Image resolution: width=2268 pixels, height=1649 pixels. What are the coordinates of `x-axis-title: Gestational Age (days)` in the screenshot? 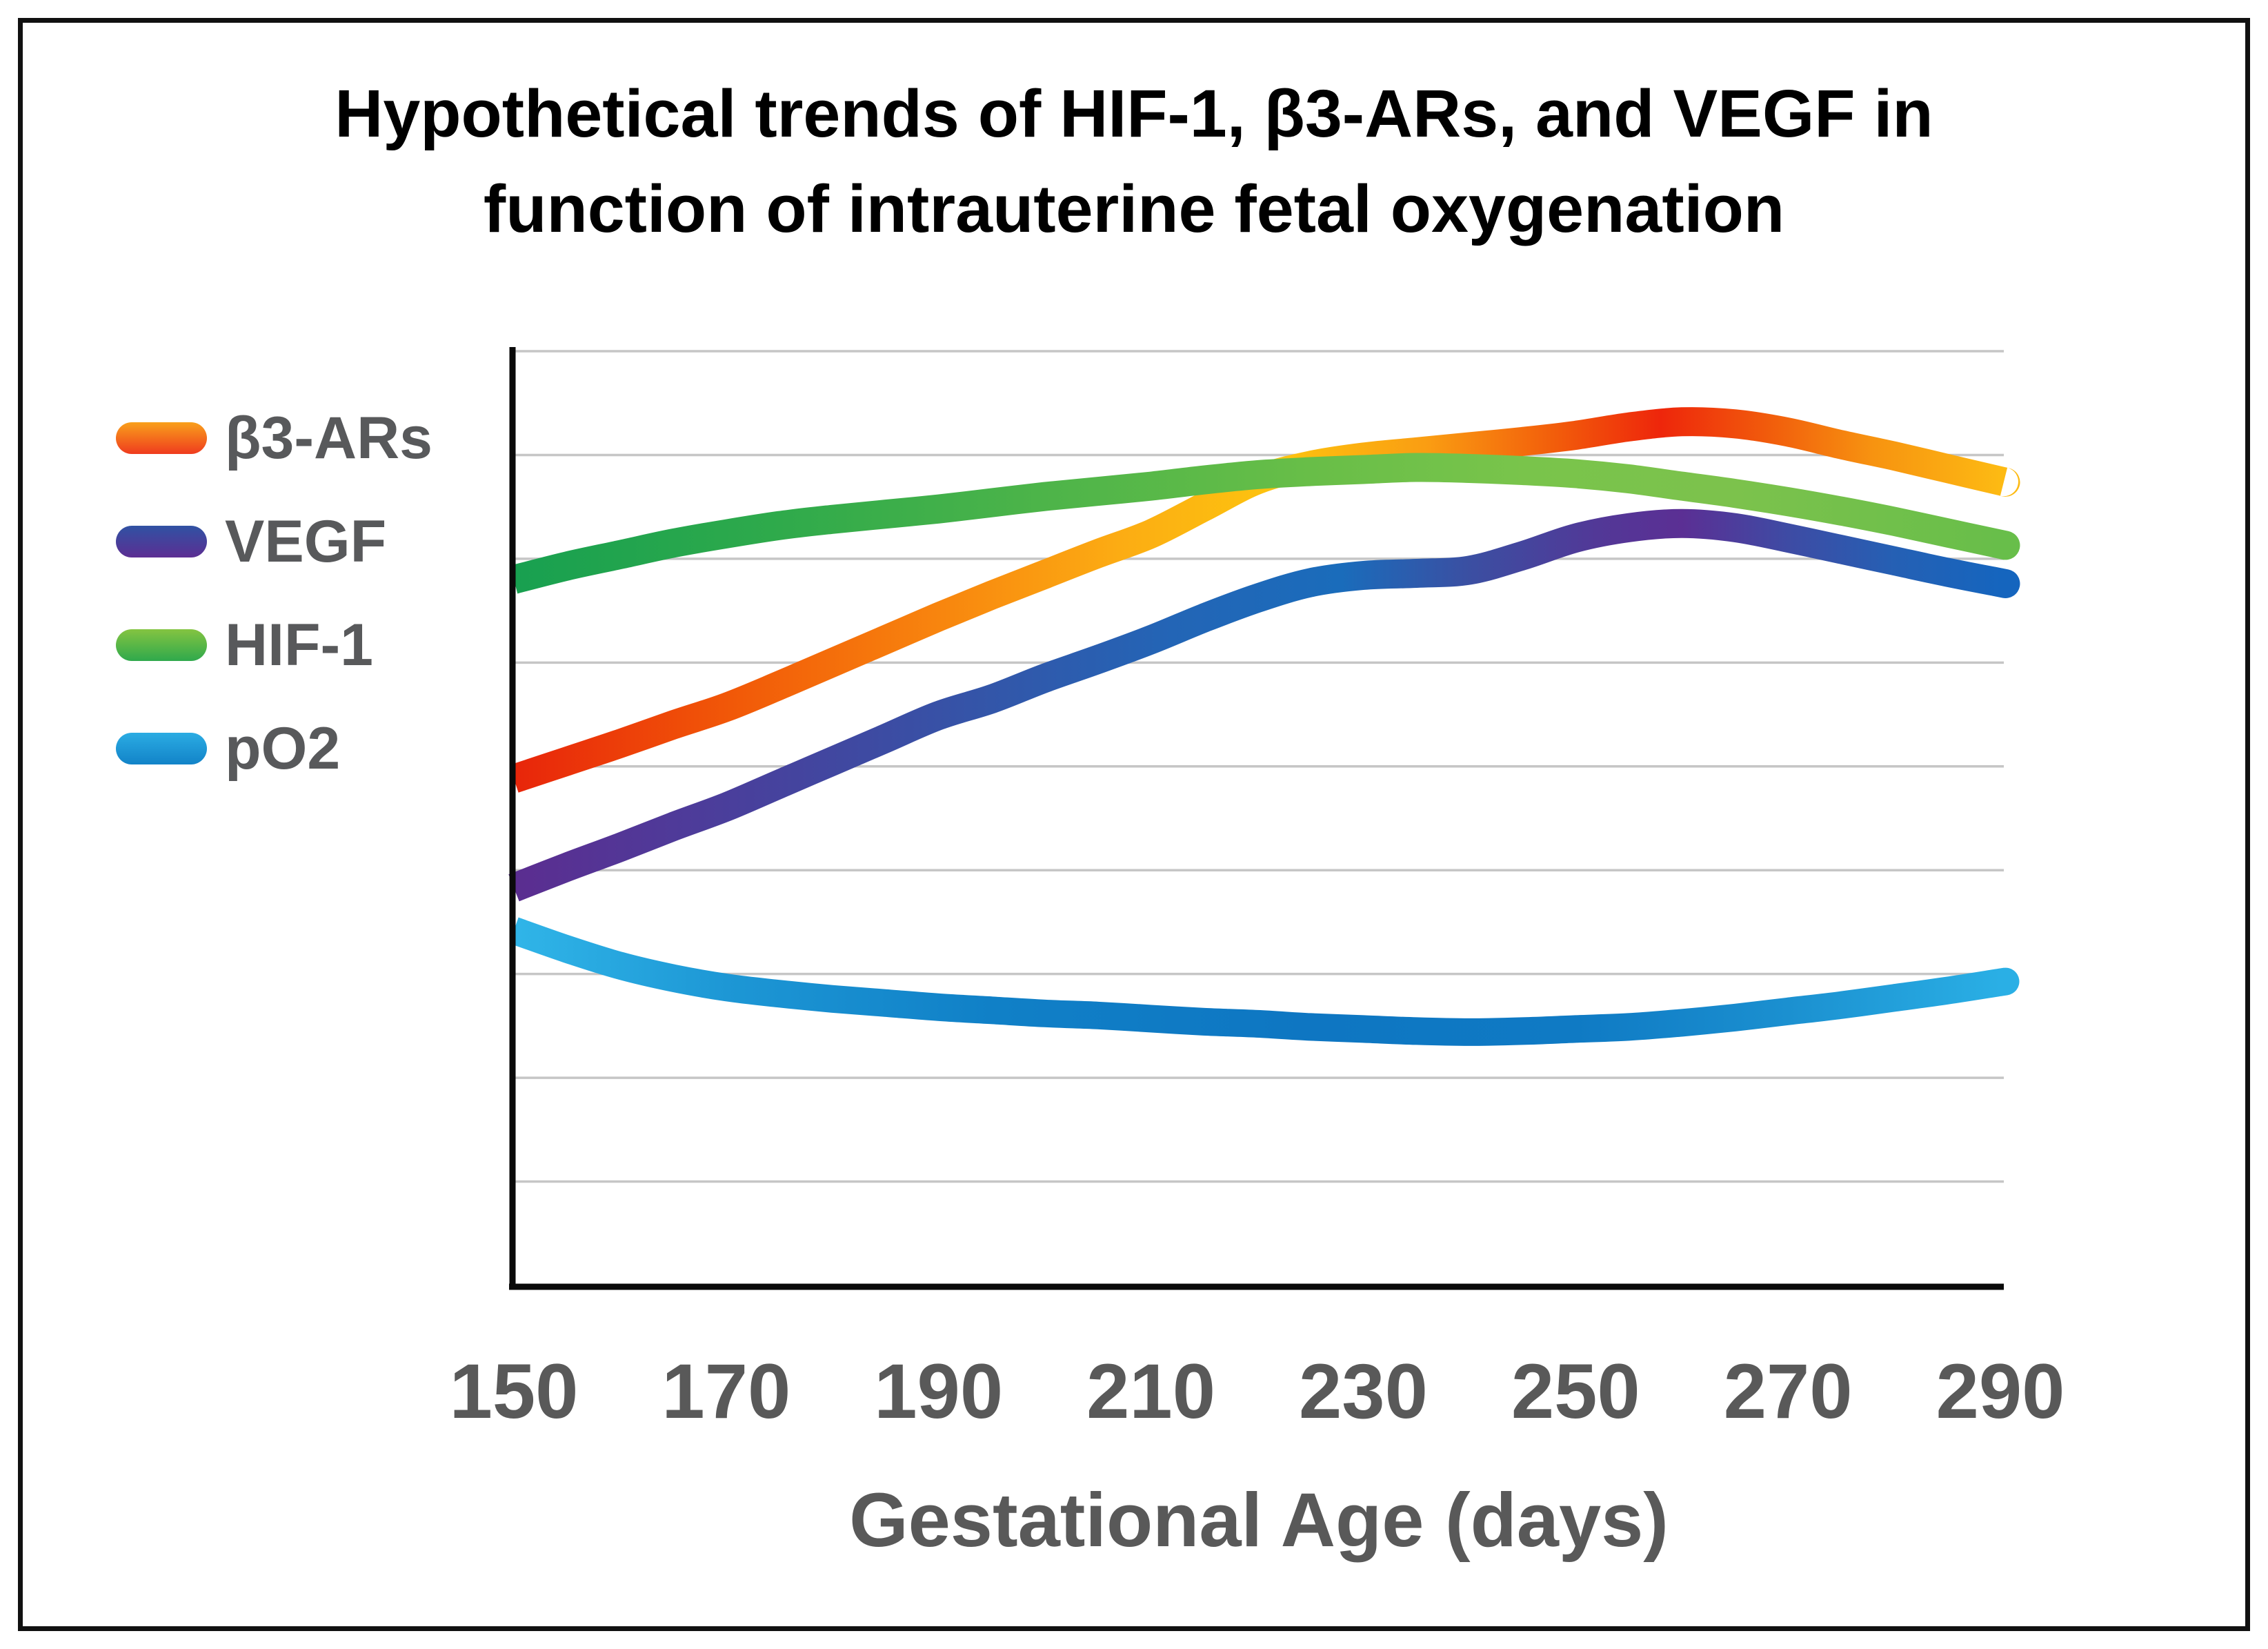 It's located at (1259, 1520).